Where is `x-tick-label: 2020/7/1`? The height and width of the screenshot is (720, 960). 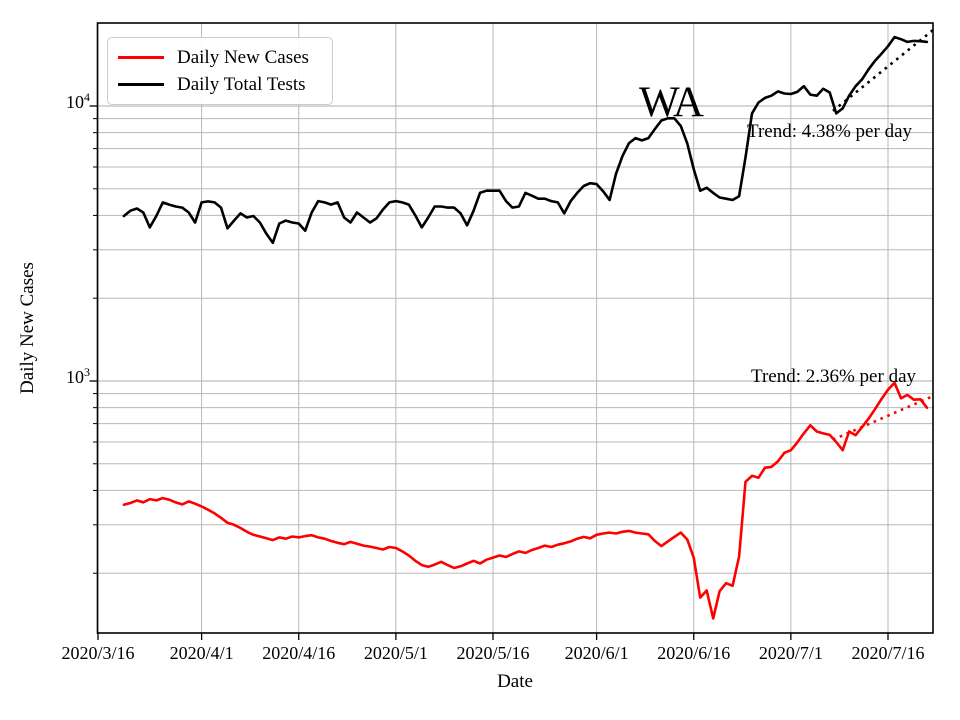
x-tick-label: 2020/7/1 is located at coordinates (790, 653).